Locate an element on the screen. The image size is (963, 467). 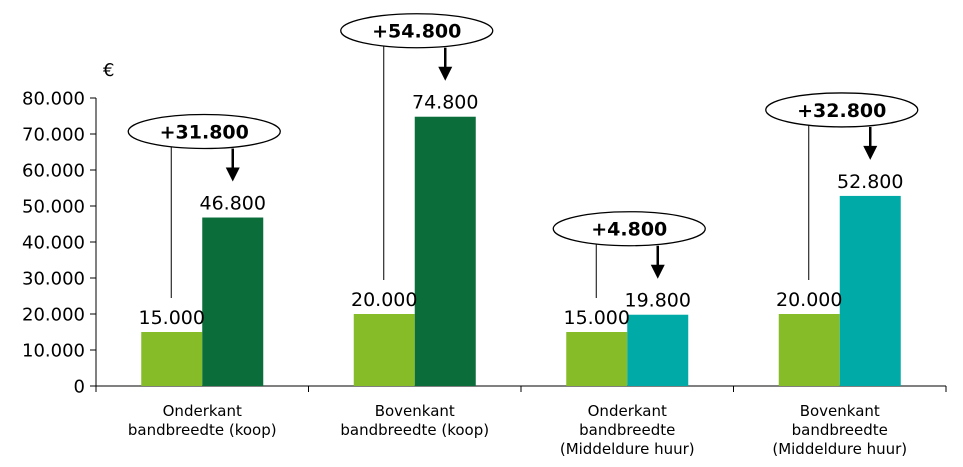
y-tick-label: 80.000 is located at coordinates (53, 99).